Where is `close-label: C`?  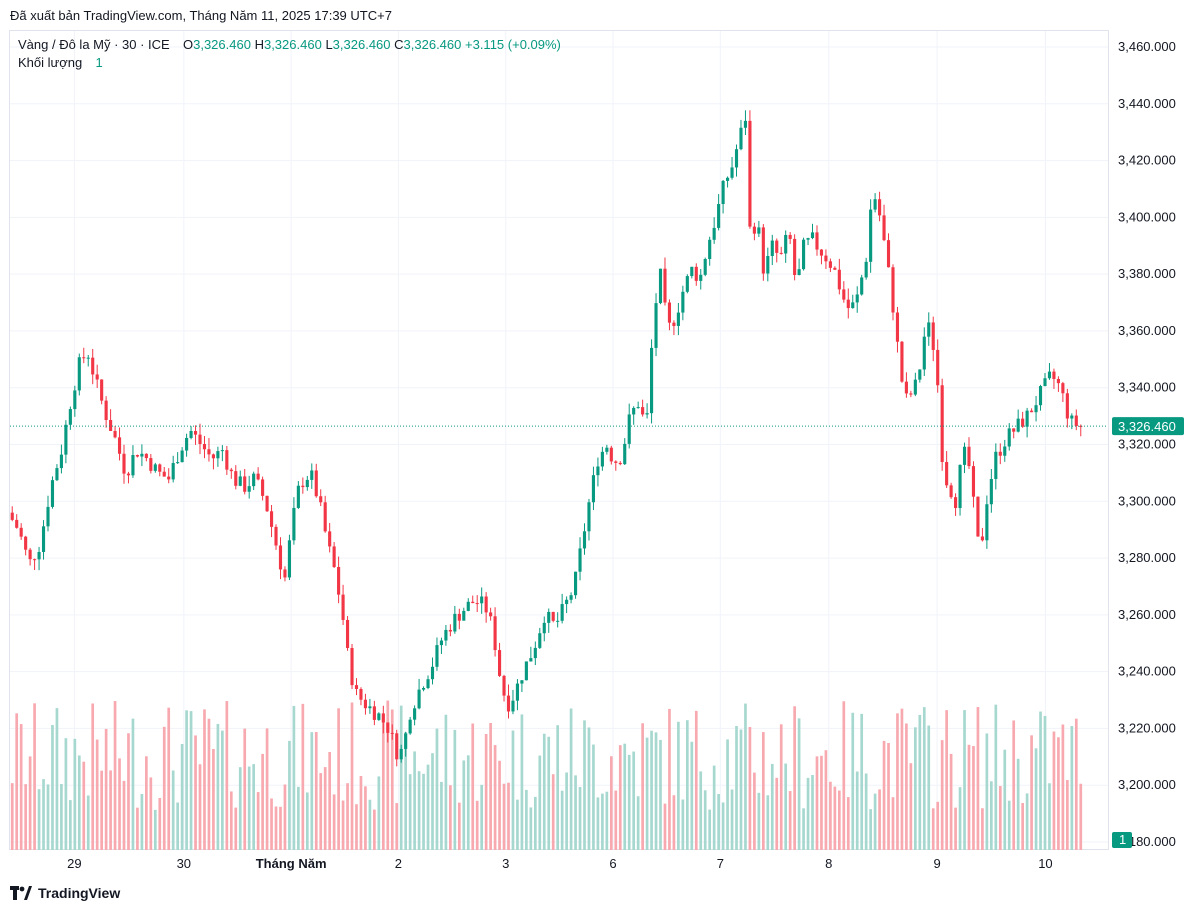
close-label: C is located at coordinates (399, 44).